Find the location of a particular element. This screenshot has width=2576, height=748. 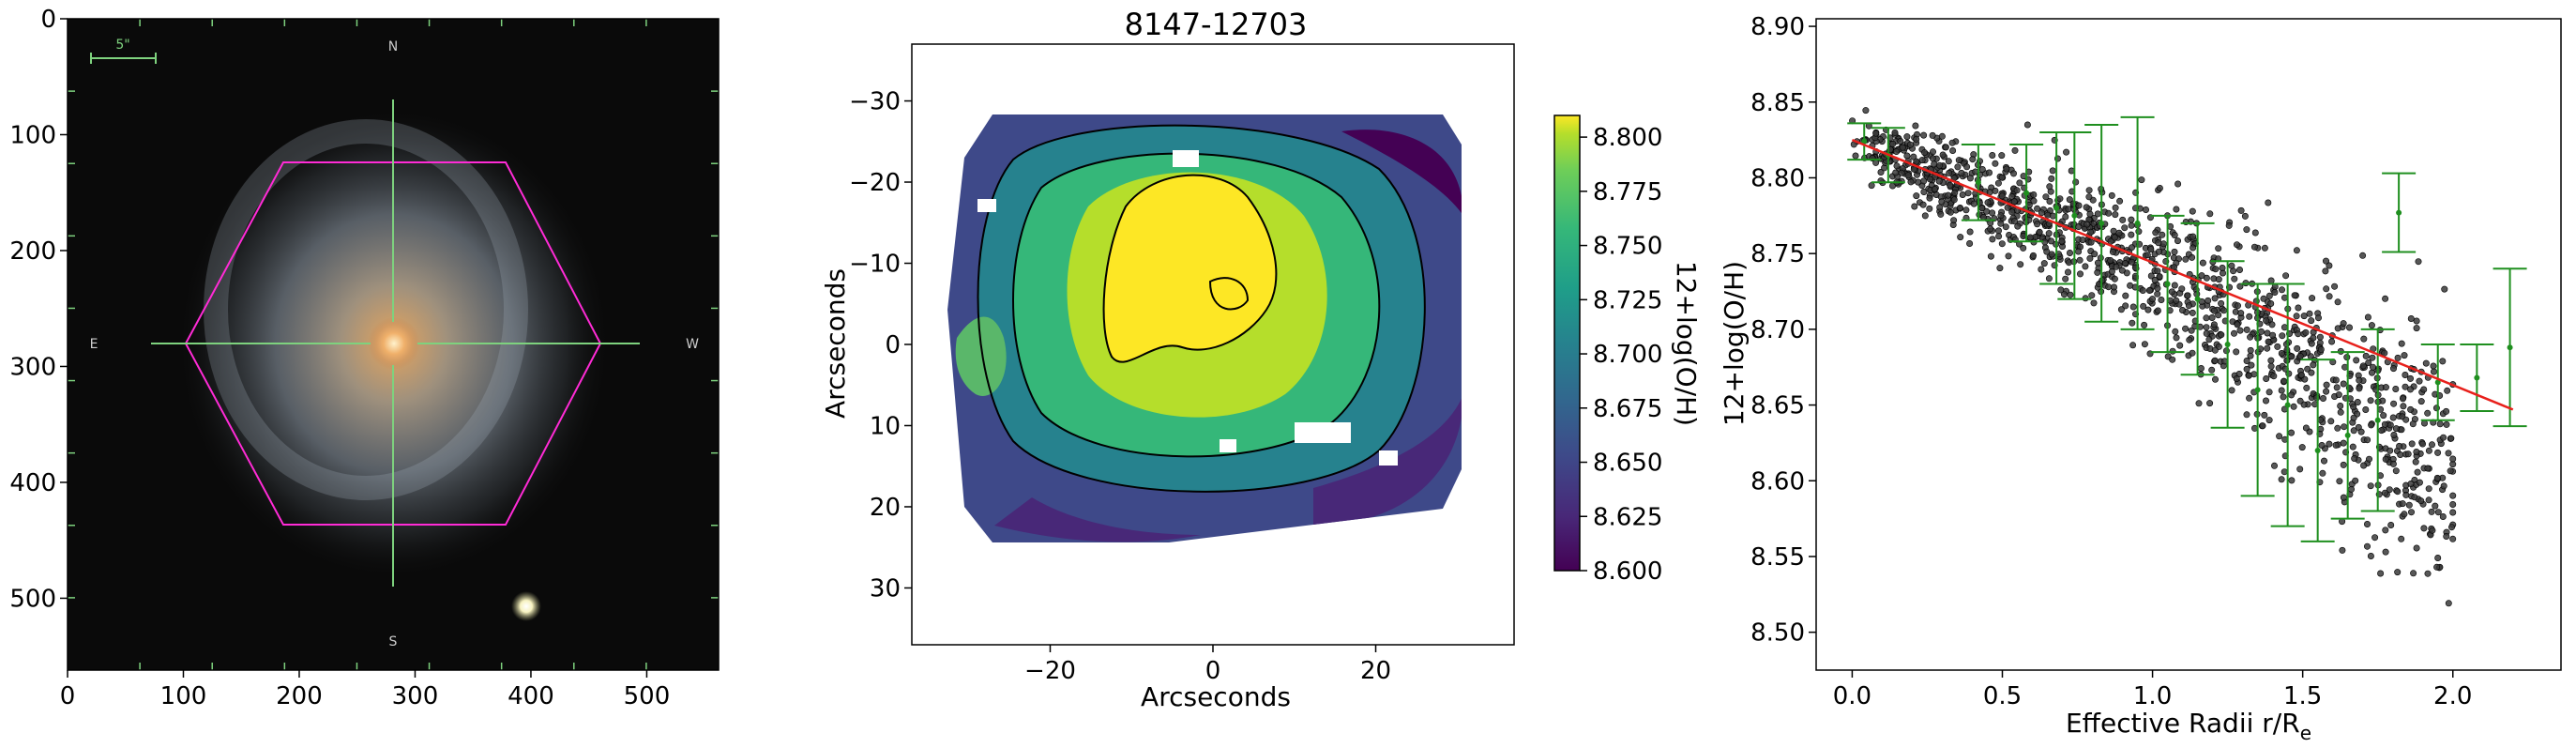

scale-bar is located at coordinates (124, 58).